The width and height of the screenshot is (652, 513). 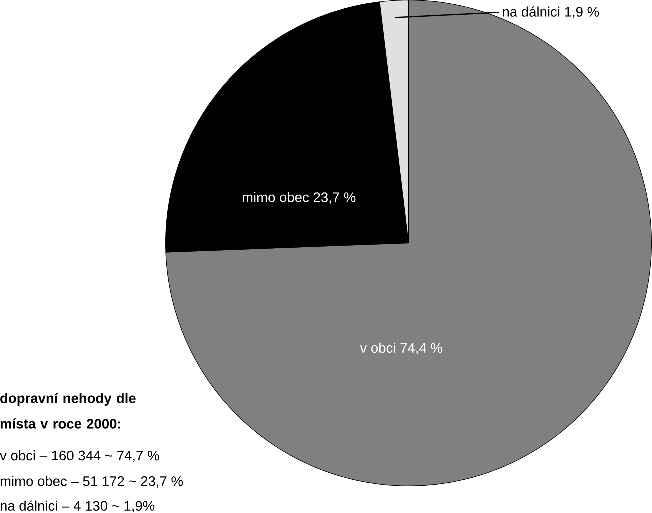 What do you see at coordinates (92, 482) in the screenshot?
I see `text: mimo obec – 51 172 ~ 23,7 %` at bounding box center [92, 482].